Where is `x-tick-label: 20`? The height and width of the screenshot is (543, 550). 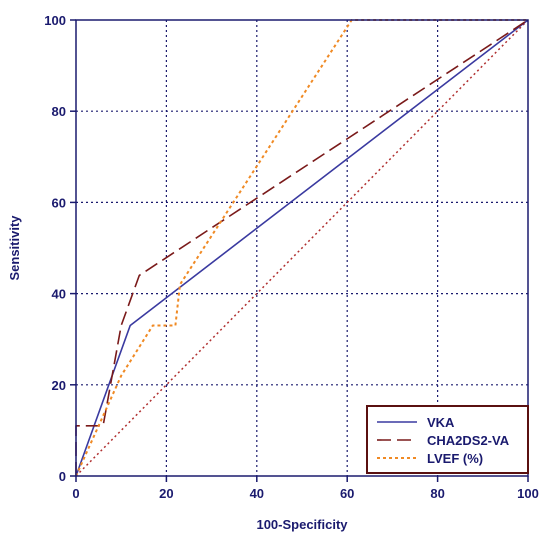 x-tick-label: 20 is located at coordinates (166, 493).